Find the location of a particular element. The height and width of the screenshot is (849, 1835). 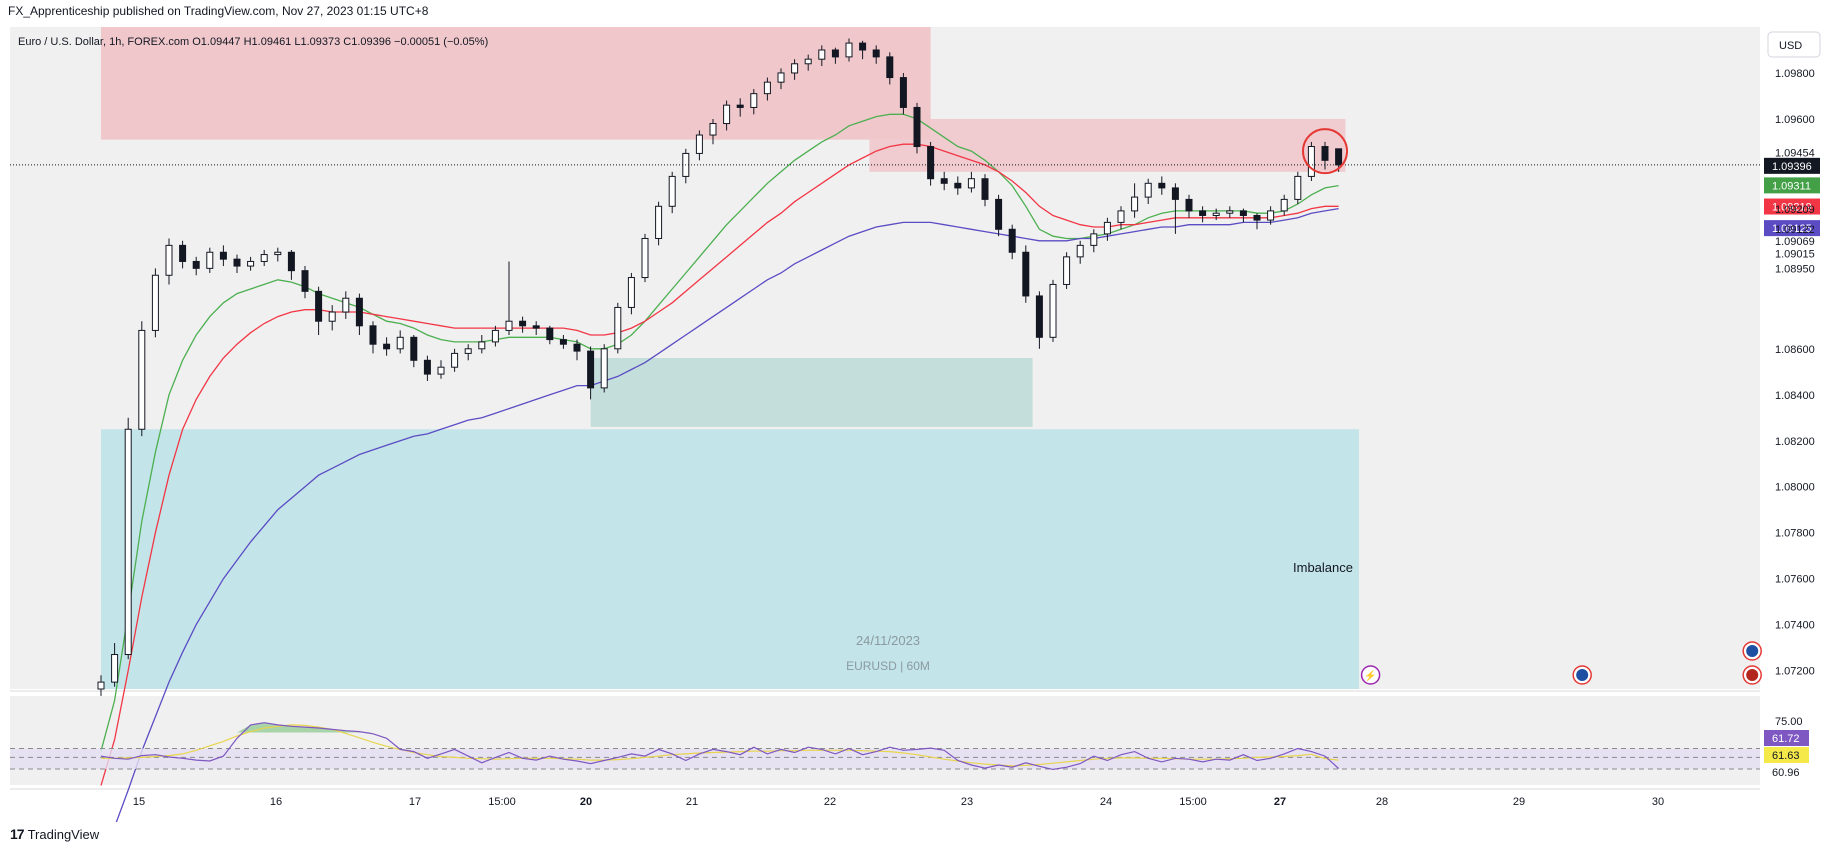

tradingview-brand: TradingView is located at coordinates (63, 834).